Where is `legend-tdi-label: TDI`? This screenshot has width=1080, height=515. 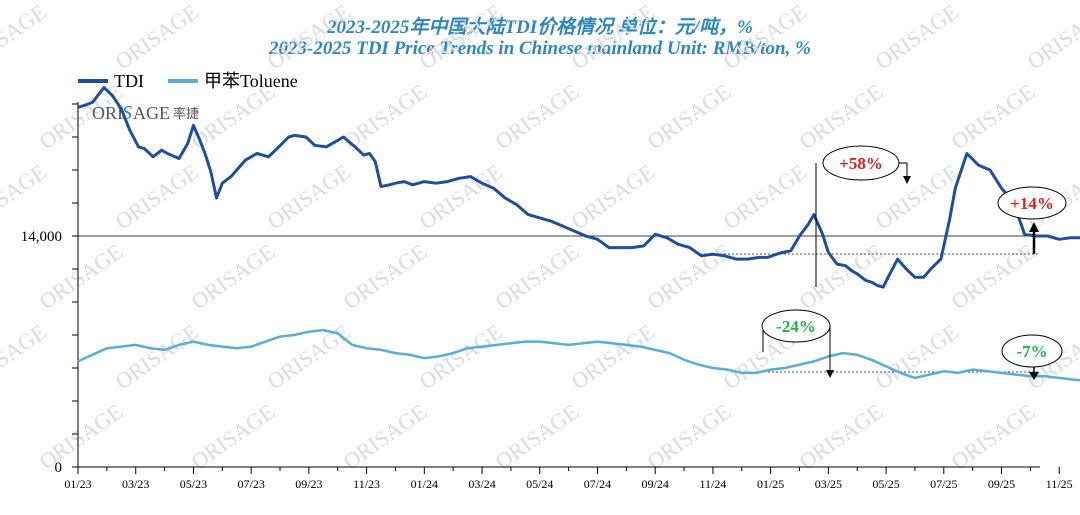 legend-tdi-label: TDI is located at coordinates (129, 81).